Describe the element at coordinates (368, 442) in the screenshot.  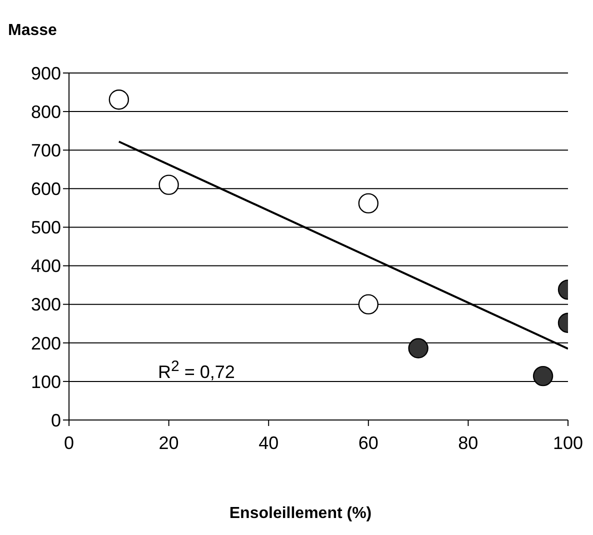
I see `x-tick-label: 60` at that location.